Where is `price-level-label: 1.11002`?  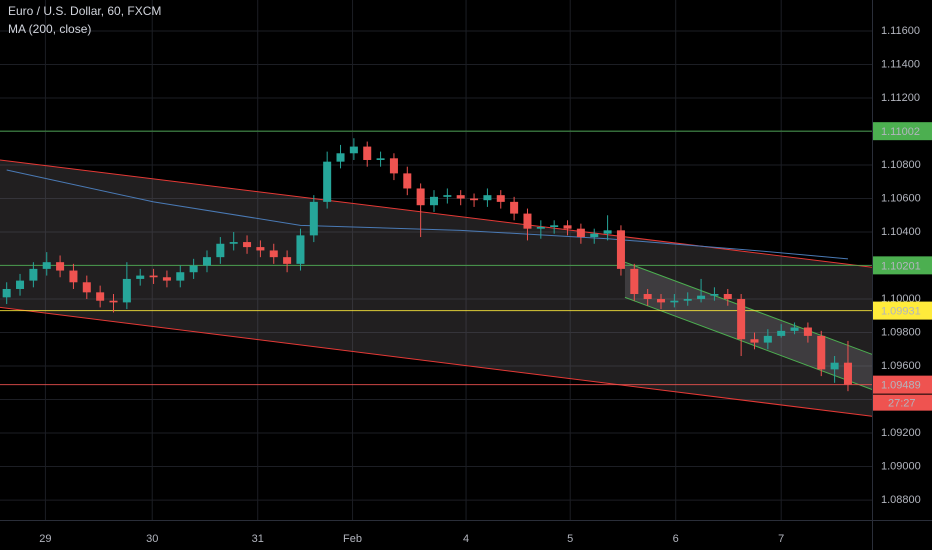 price-level-label: 1.11002 is located at coordinates (900, 132).